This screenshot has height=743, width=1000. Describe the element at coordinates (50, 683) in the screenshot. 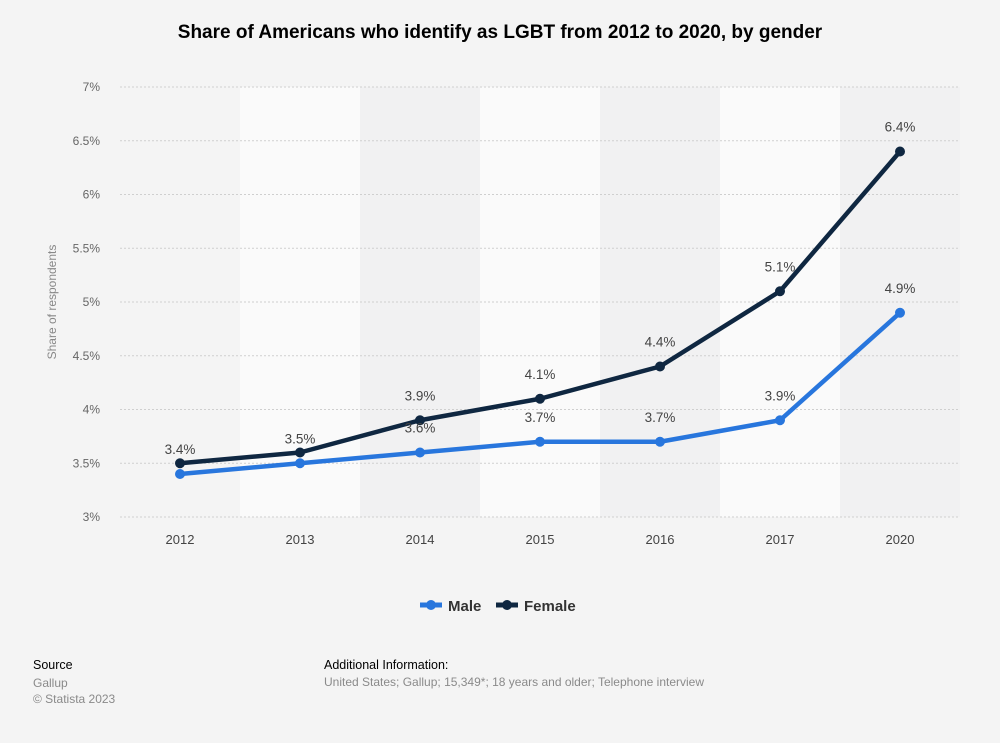

I see `source-name: Gallup` at that location.